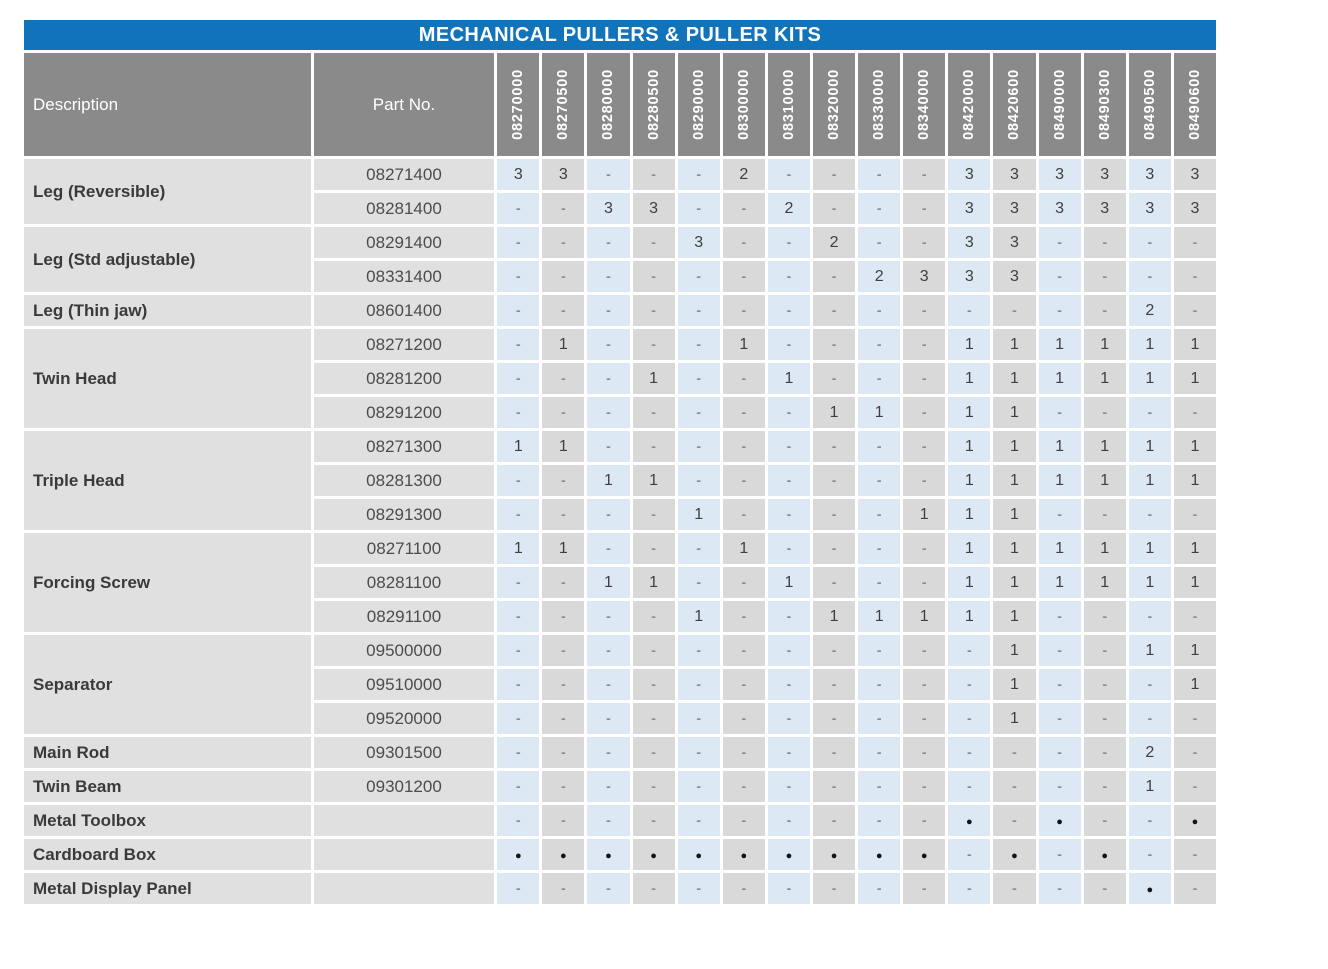 The image size is (1328, 969). Describe the element at coordinates (404, 616) in the screenshot. I see `part-no-cell: 08291100` at that location.